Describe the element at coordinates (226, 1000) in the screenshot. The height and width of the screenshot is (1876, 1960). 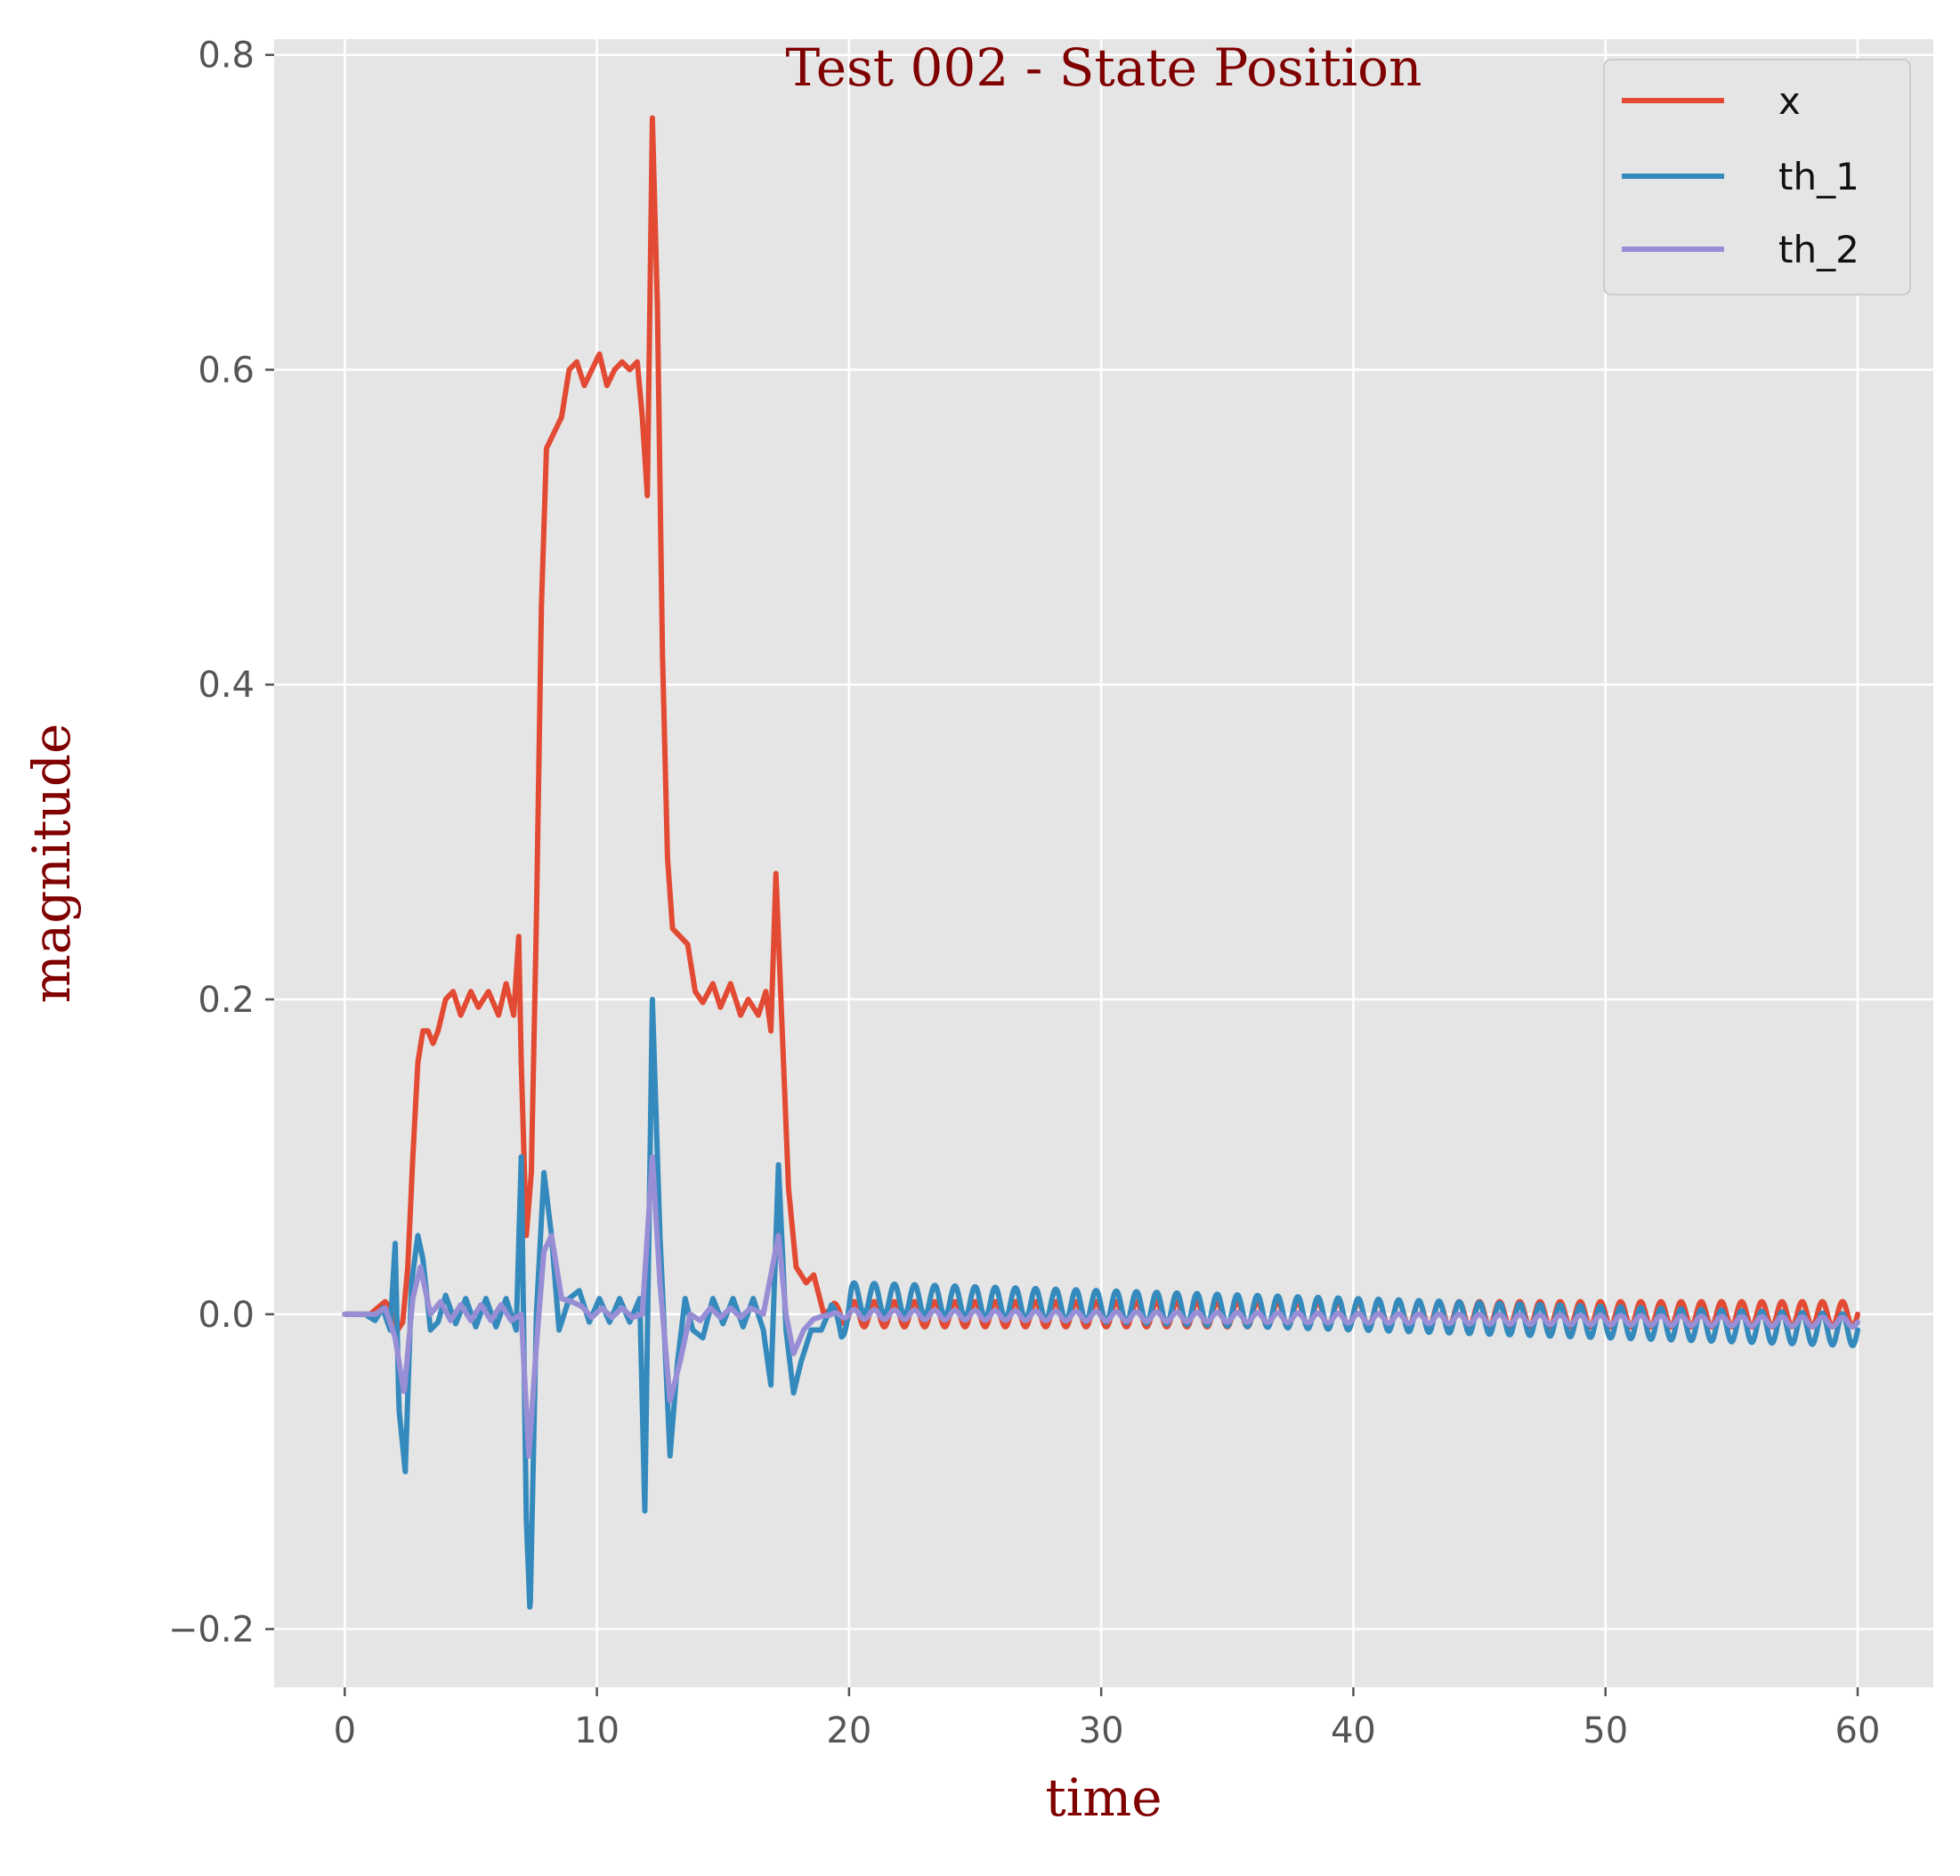
I see `y-tick-label: 0.2` at that location.